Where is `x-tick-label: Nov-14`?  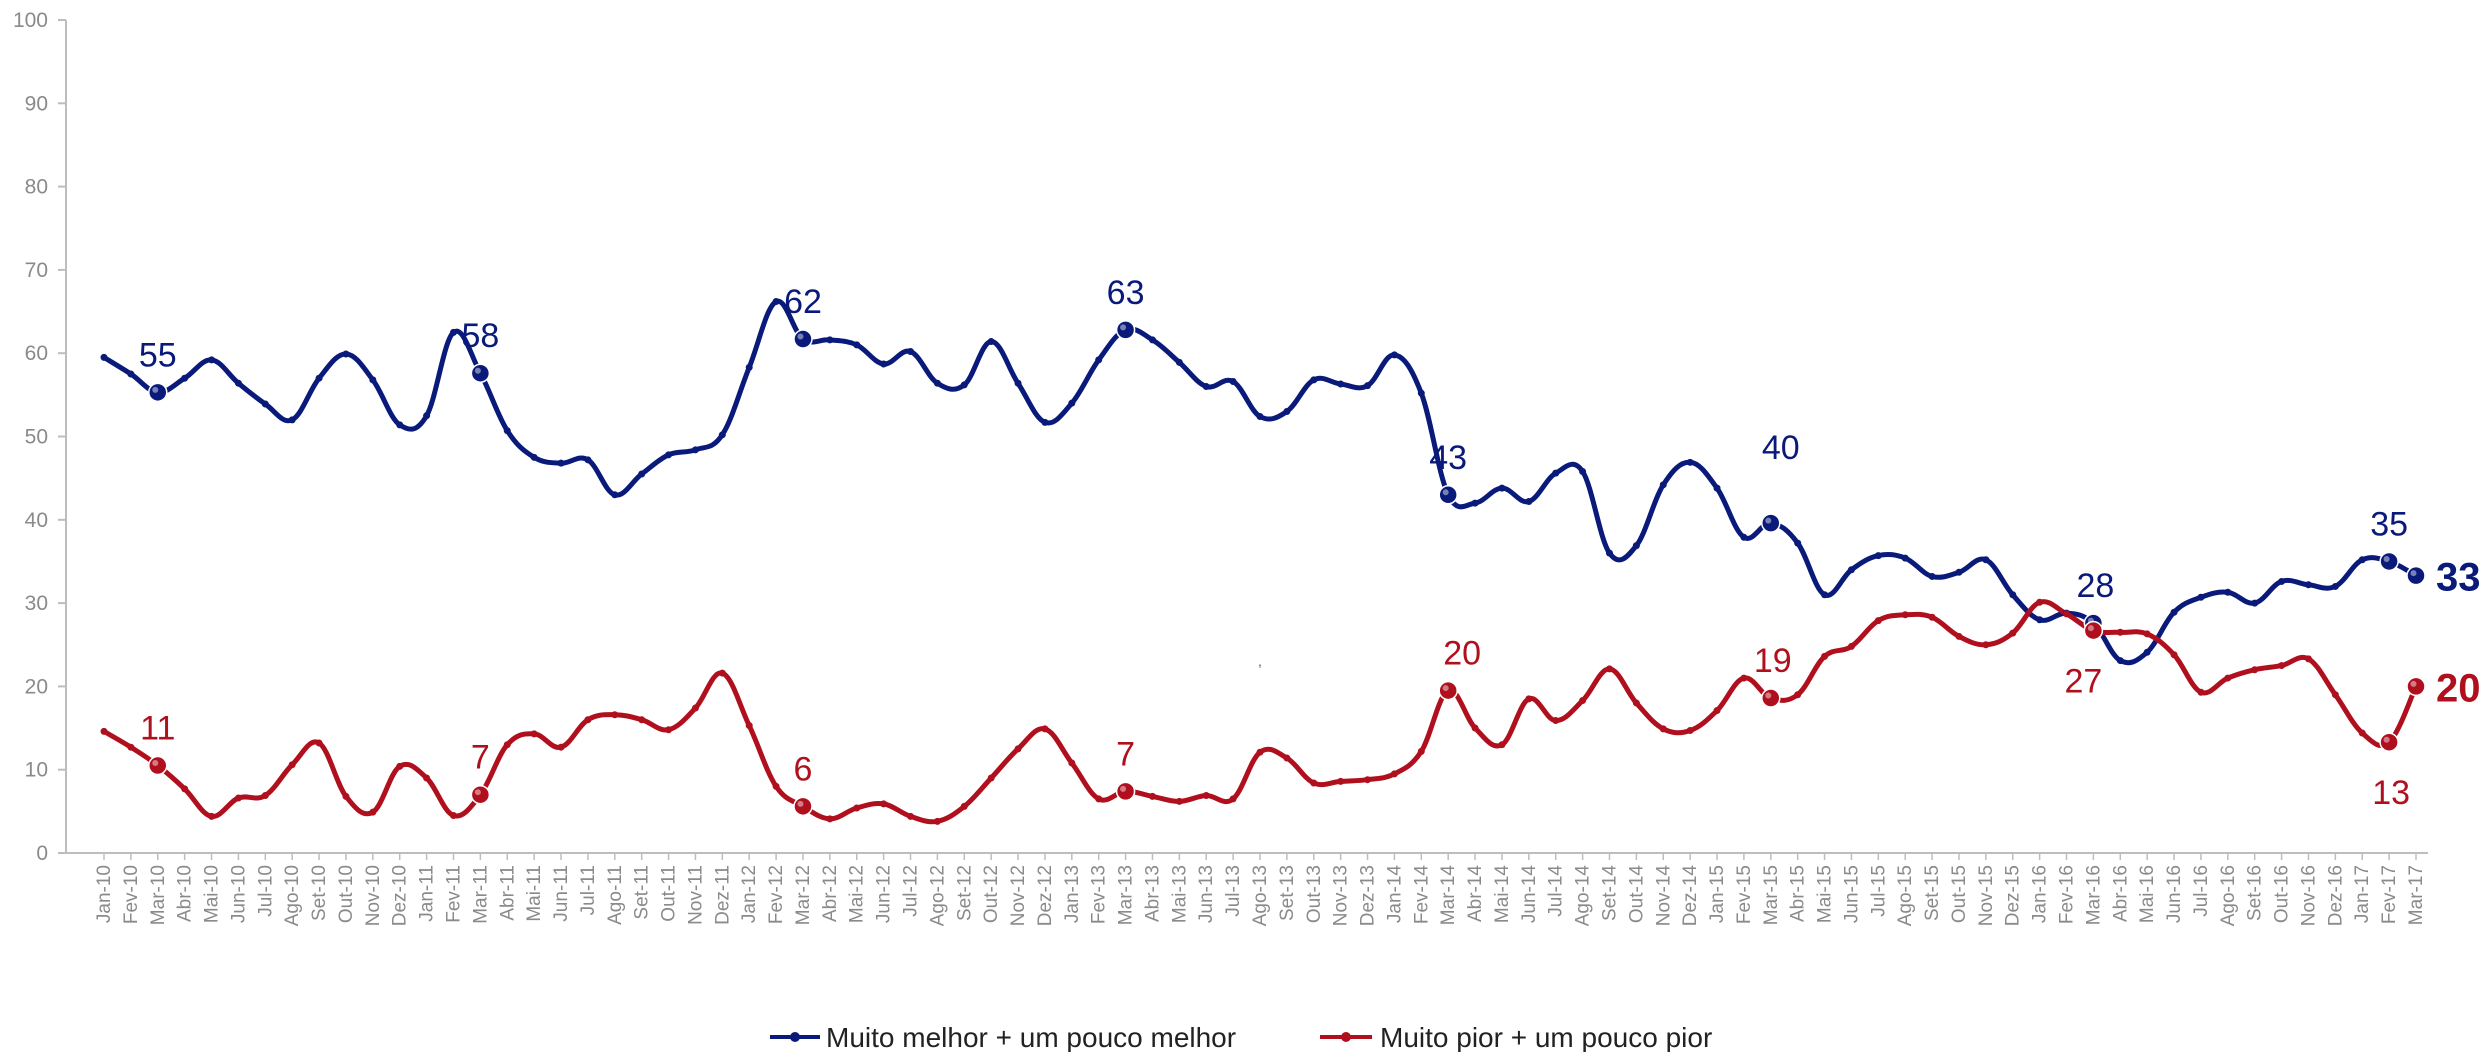 x-tick-label: Nov-14 is located at coordinates (1663, 896).